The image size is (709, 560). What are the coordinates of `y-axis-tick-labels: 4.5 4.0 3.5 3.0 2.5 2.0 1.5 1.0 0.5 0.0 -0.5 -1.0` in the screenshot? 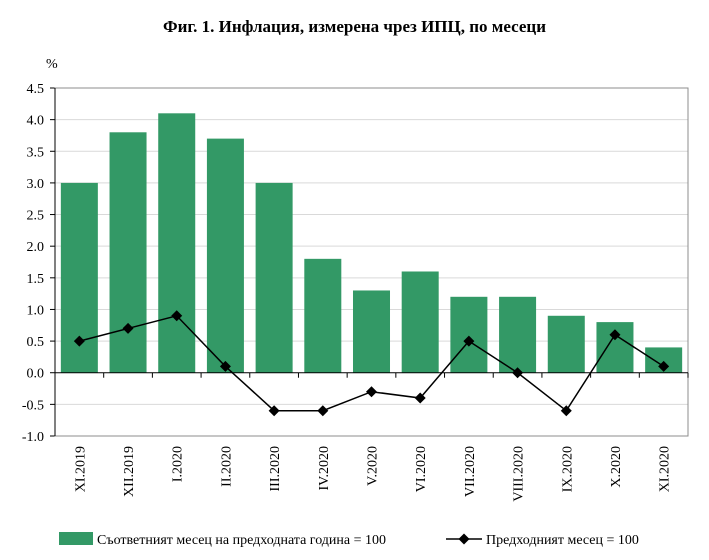 It's located at (33, 263).